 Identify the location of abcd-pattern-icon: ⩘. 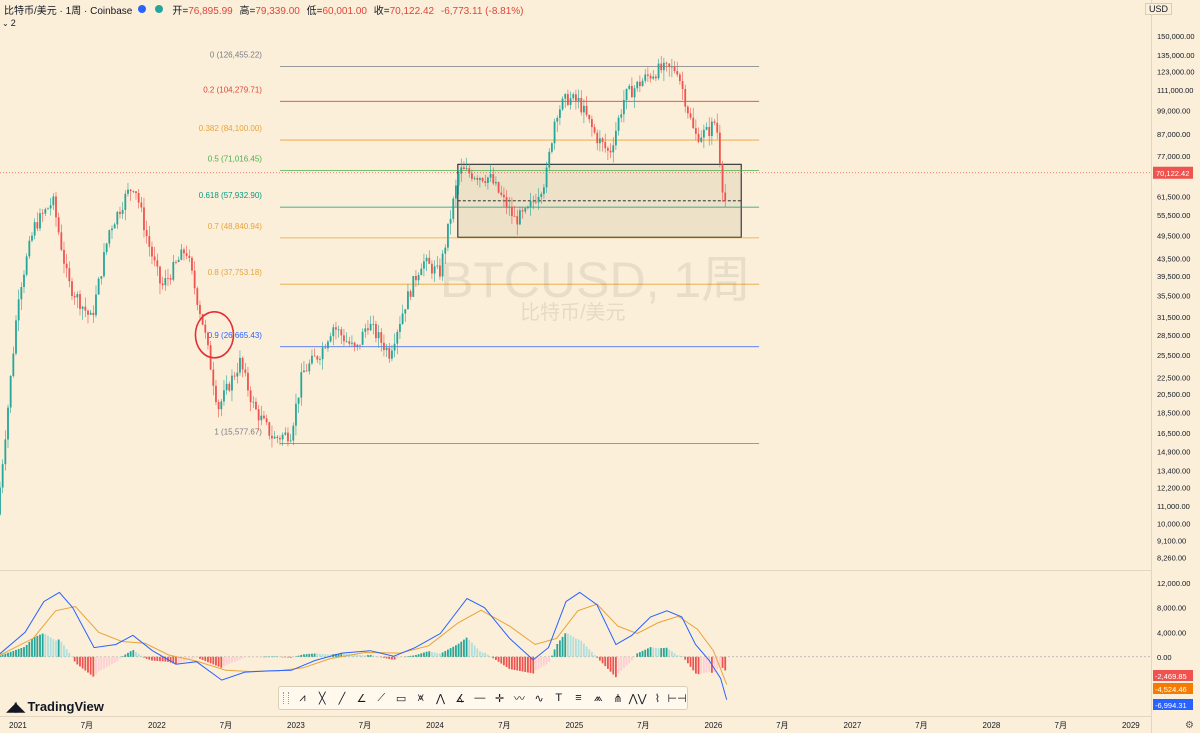
(302, 697).